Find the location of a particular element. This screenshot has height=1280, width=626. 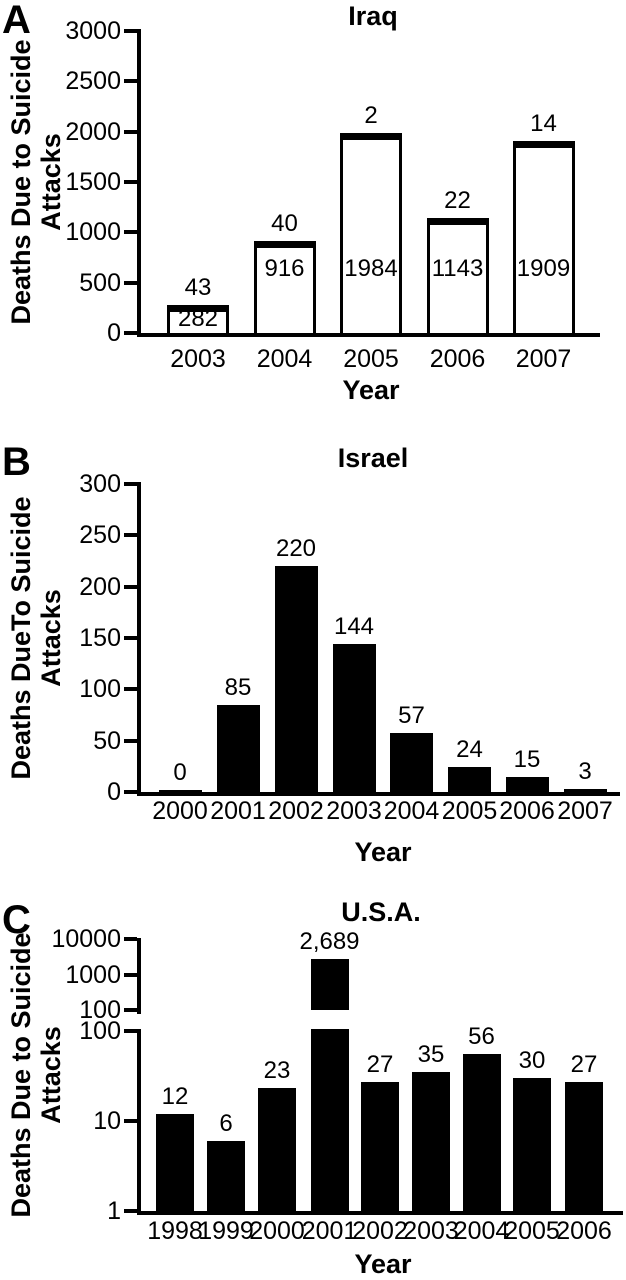

chart-c-y-axis-label: Deaths Due to Suicide Attacks is located at coordinates (36, 1075).